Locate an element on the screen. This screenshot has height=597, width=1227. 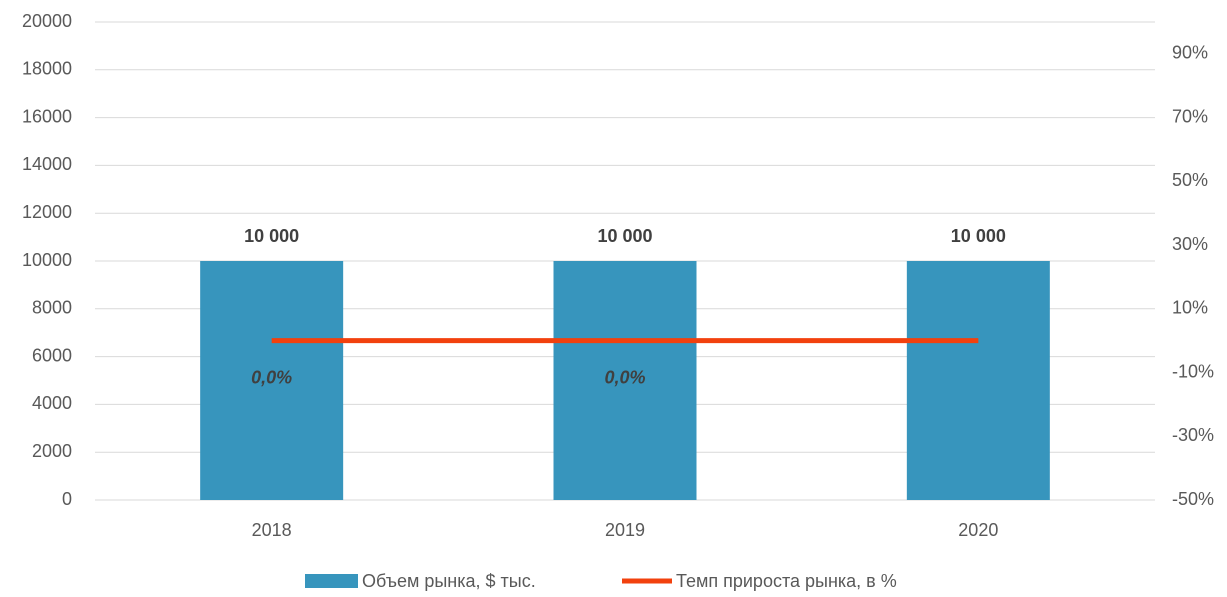
x-tick-label: 2019 is located at coordinates (625, 530).